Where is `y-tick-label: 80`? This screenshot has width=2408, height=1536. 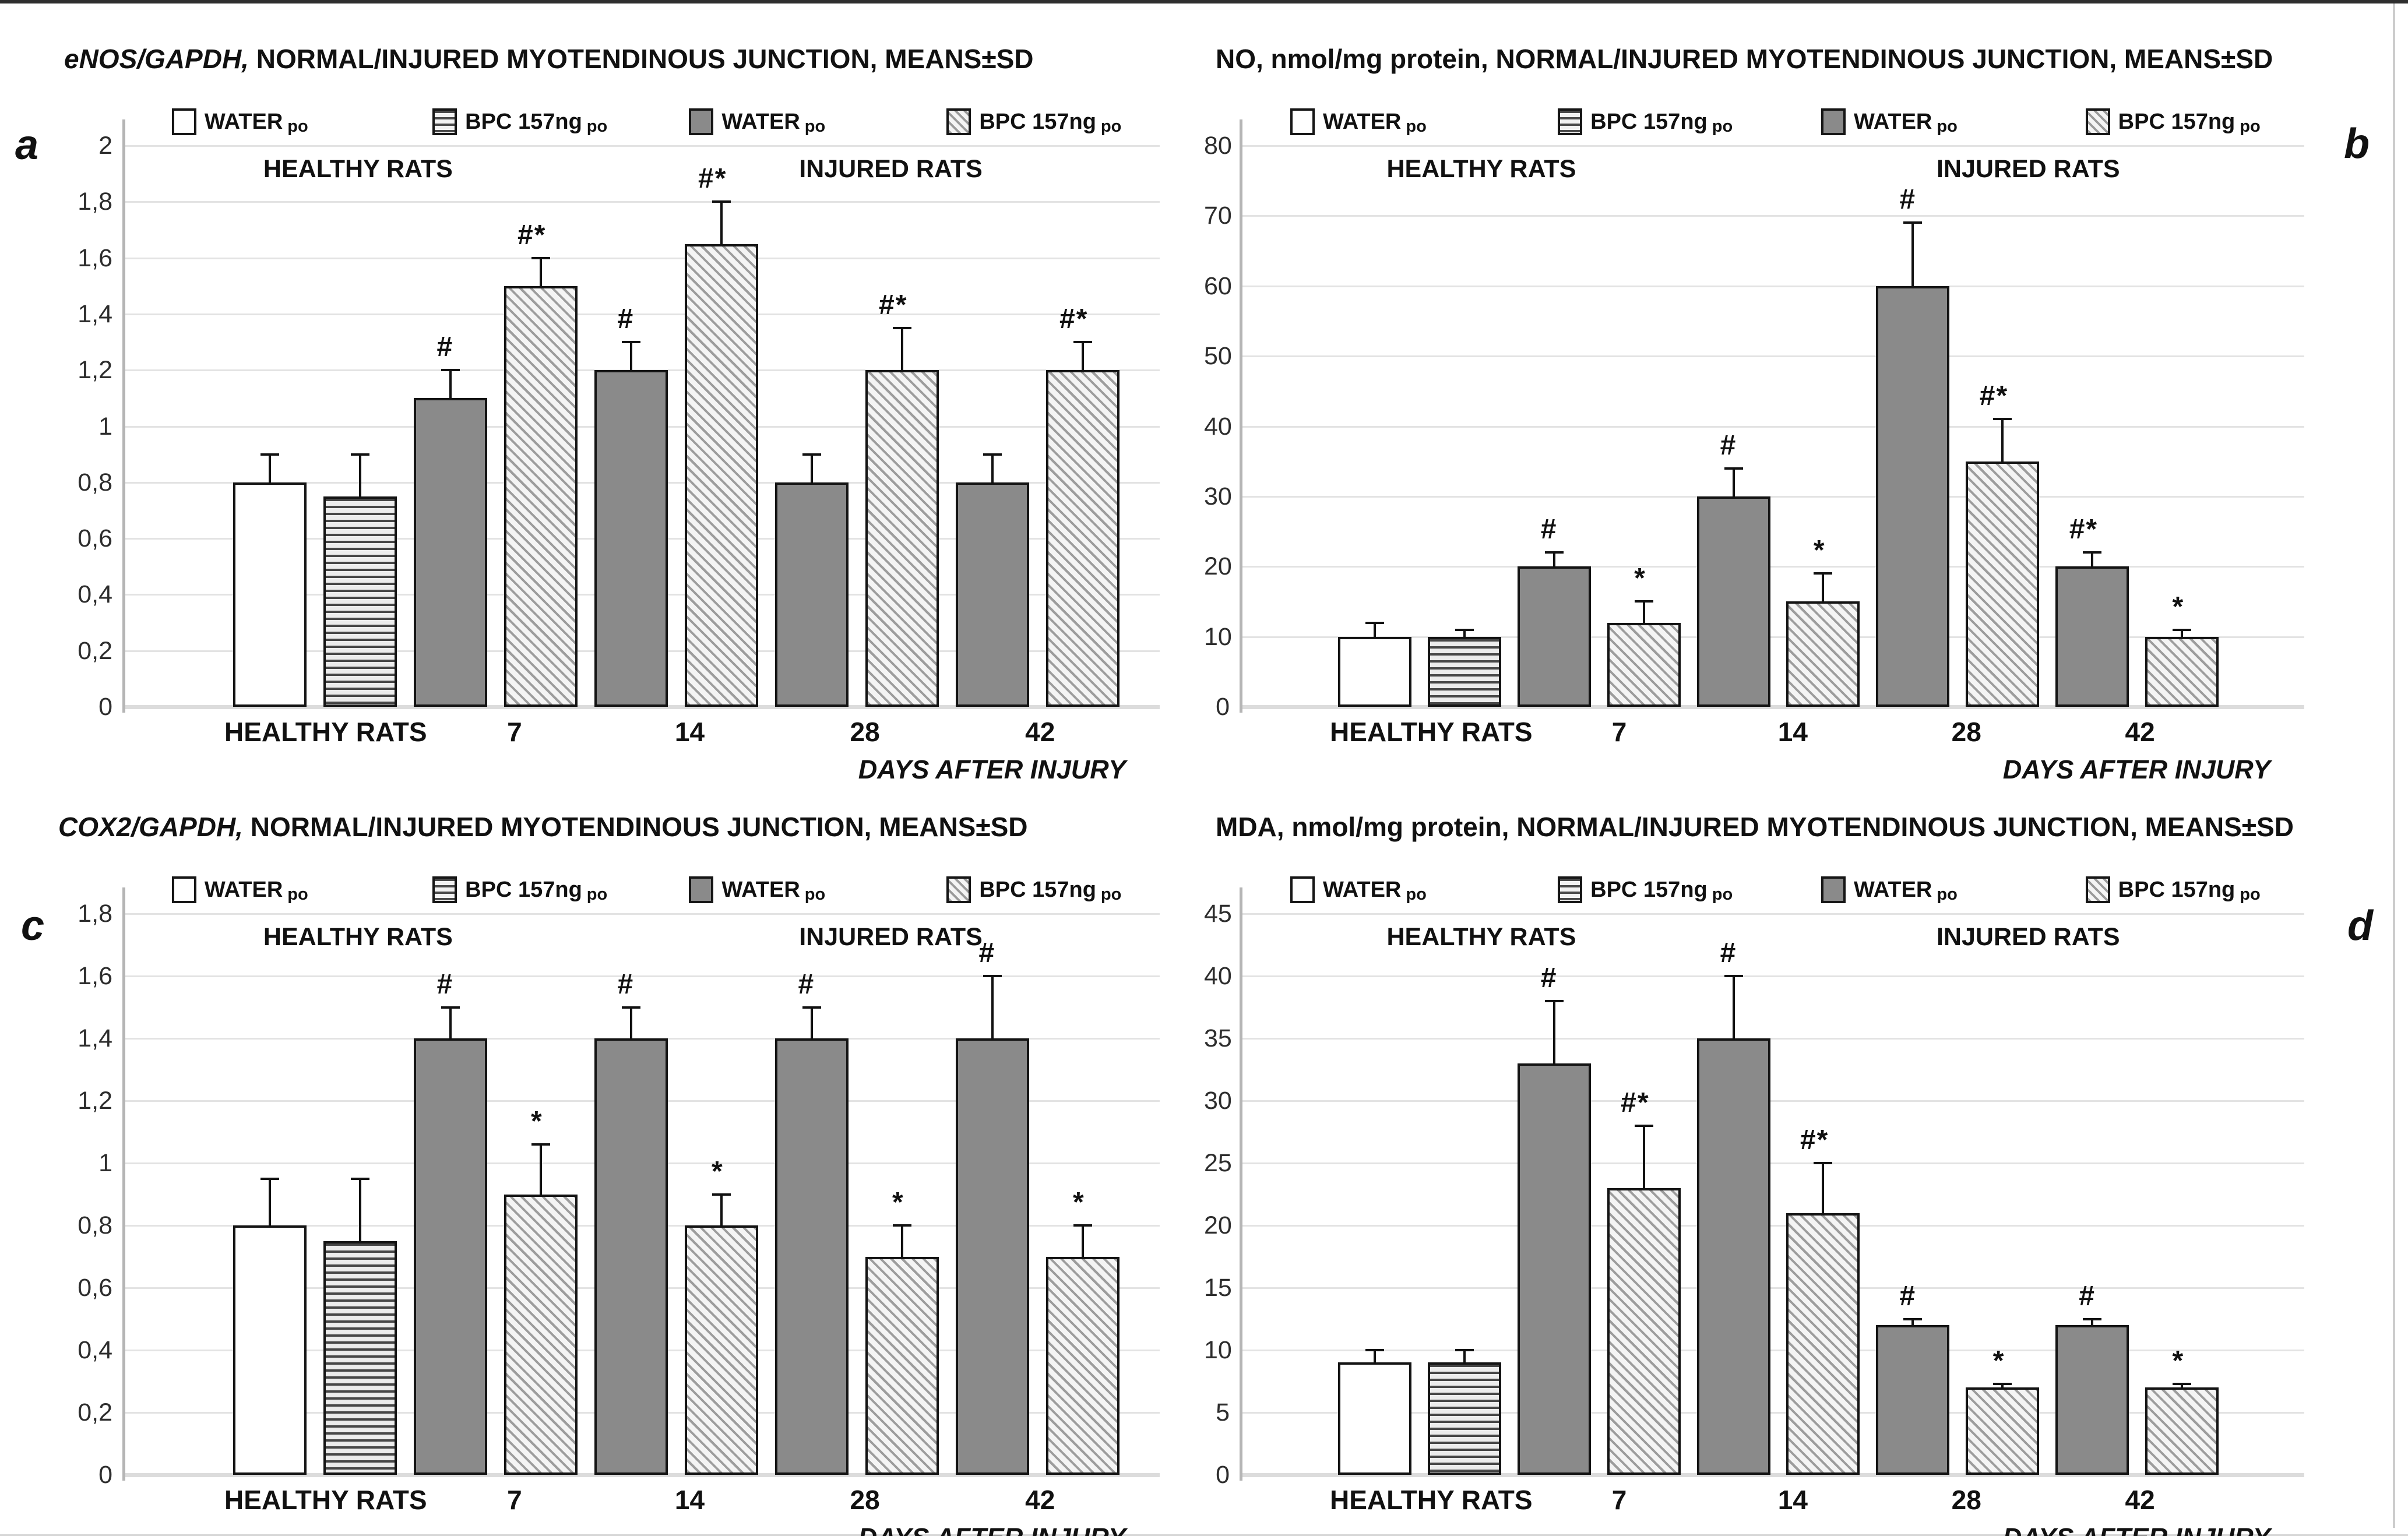 y-tick-label: 80 is located at coordinates (1218, 146).